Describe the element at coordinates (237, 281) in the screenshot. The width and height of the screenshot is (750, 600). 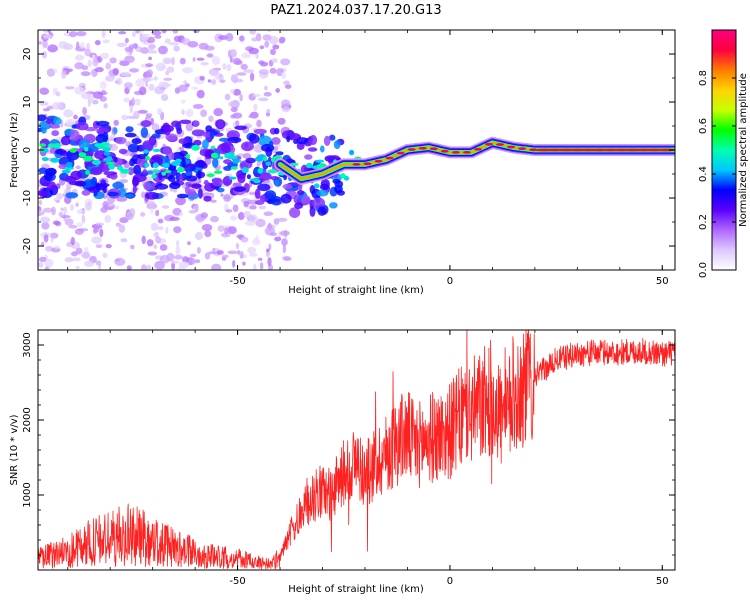
I see `x-tick-label: -50` at that location.